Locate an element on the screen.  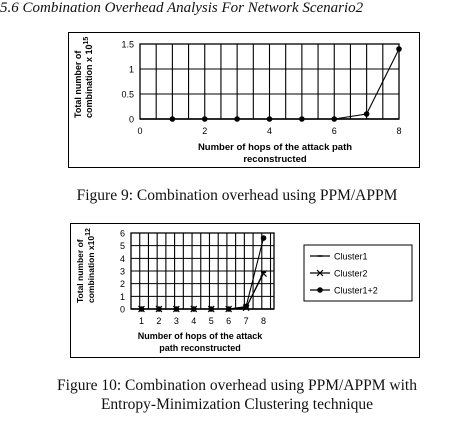
x-tick-label: 0 is located at coordinates (139, 131).